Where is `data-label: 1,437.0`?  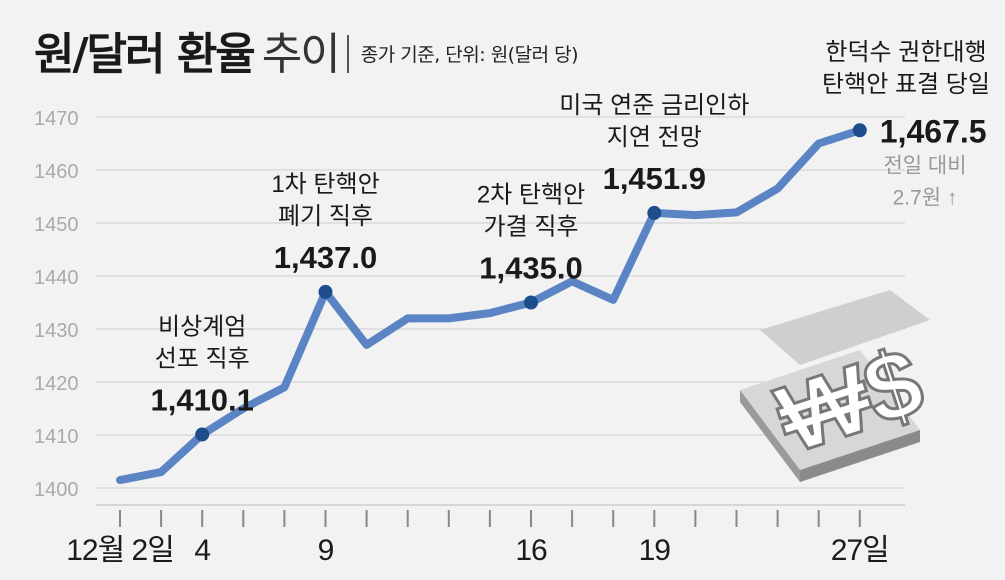
data-label: 1,437.0 is located at coordinates (325, 257).